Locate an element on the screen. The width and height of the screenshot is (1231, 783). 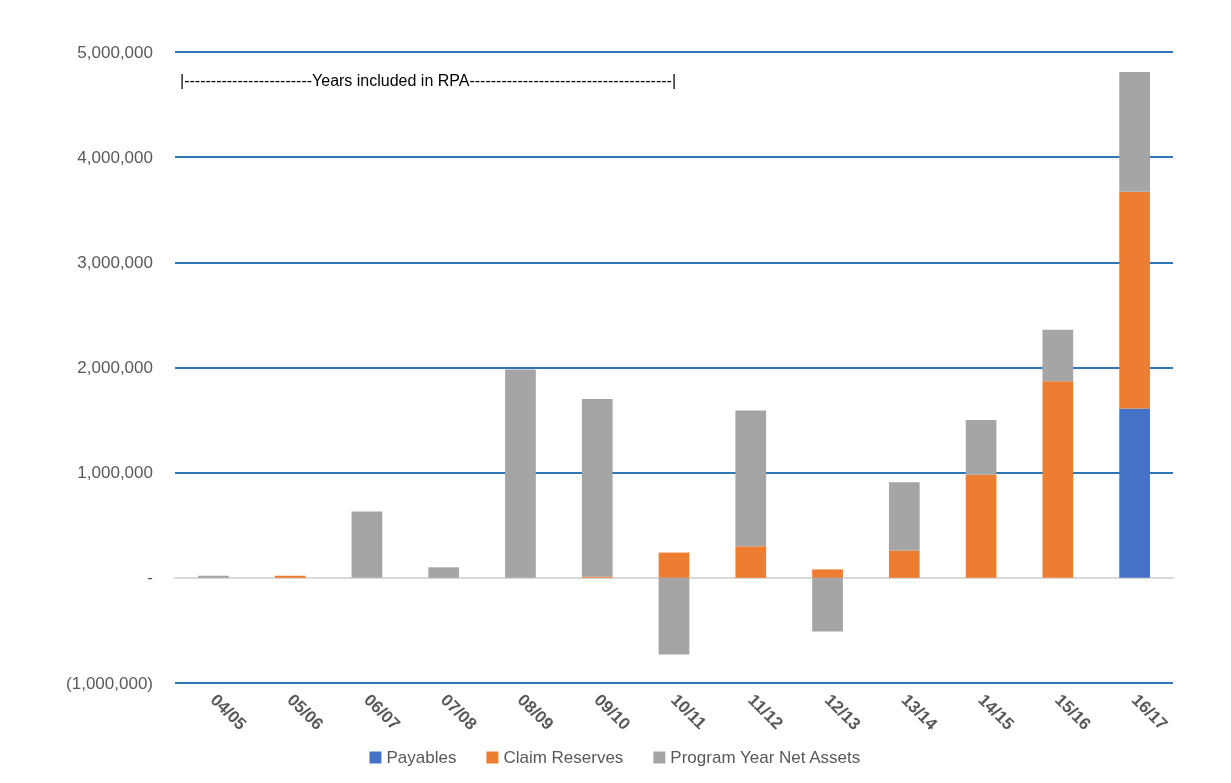
y-tick-label: - is located at coordinates (150, 578).